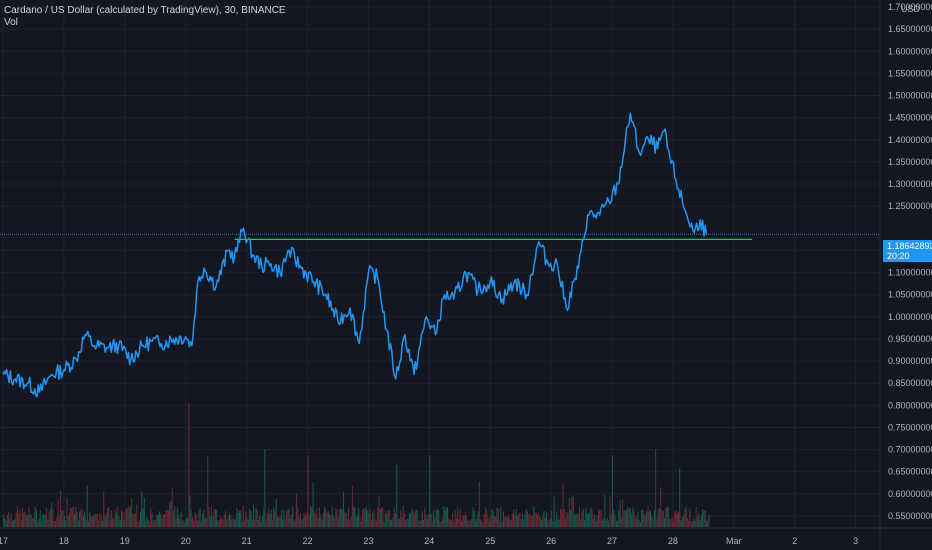  What do you see at coordinates (11, 22) in the screenshot?
I see `volume-indicator-label: Vol` at bounding box center [11, 22].